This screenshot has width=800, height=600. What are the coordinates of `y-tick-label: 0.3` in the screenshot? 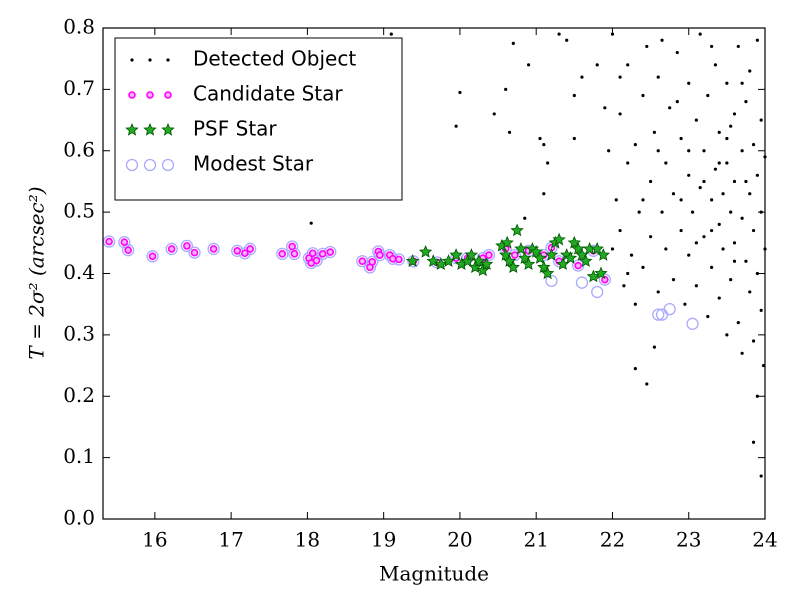 It's located at (79, 333).